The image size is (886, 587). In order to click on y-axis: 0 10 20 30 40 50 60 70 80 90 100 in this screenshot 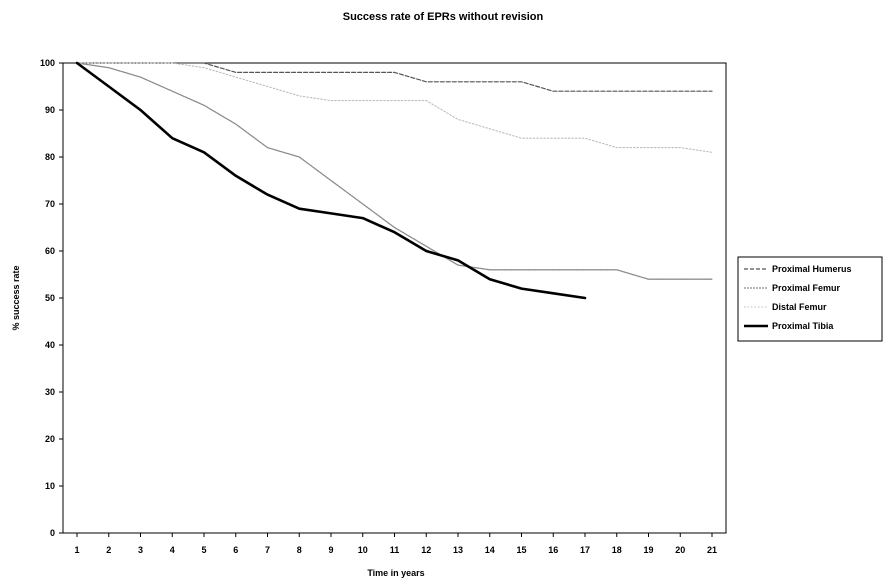, I will do `click(51, 298)`.